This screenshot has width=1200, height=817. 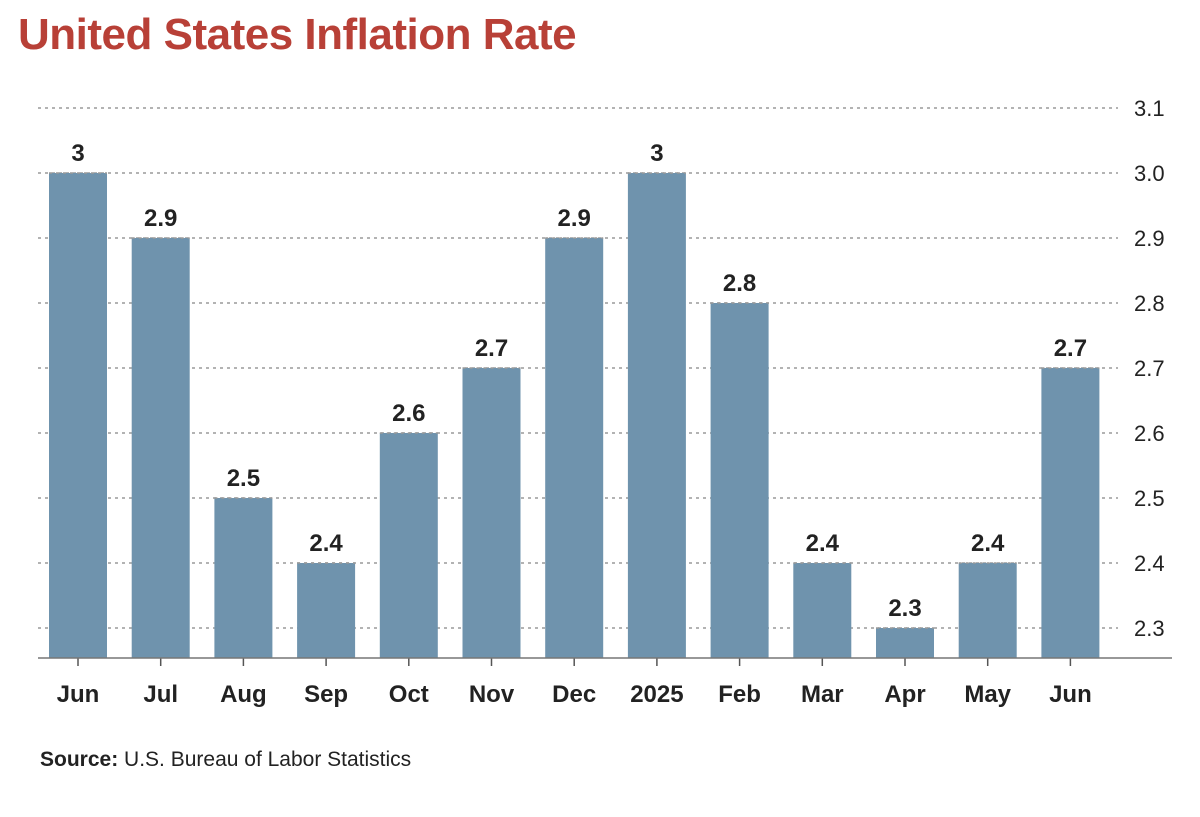 What do you see at coordinates (268, 759) in the screenshot?
I see `source-text: U.S. Bureau of Labor Statistics` at bounding box center [268, 759].